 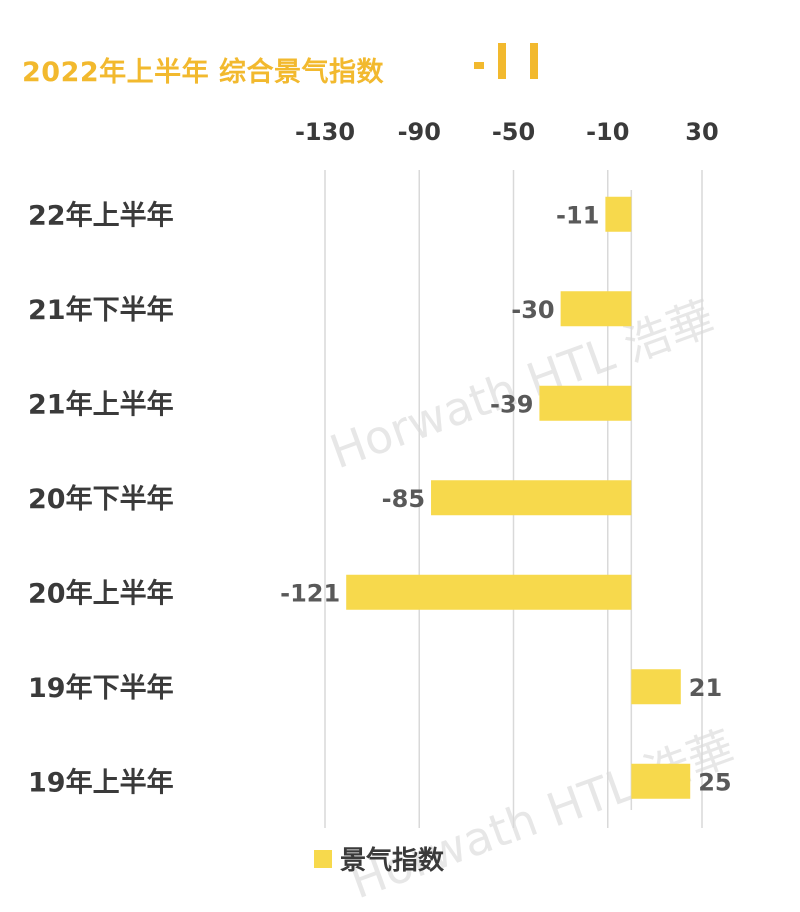 I want to click on category-label: 19年下半年, so click(x=101, y=688).